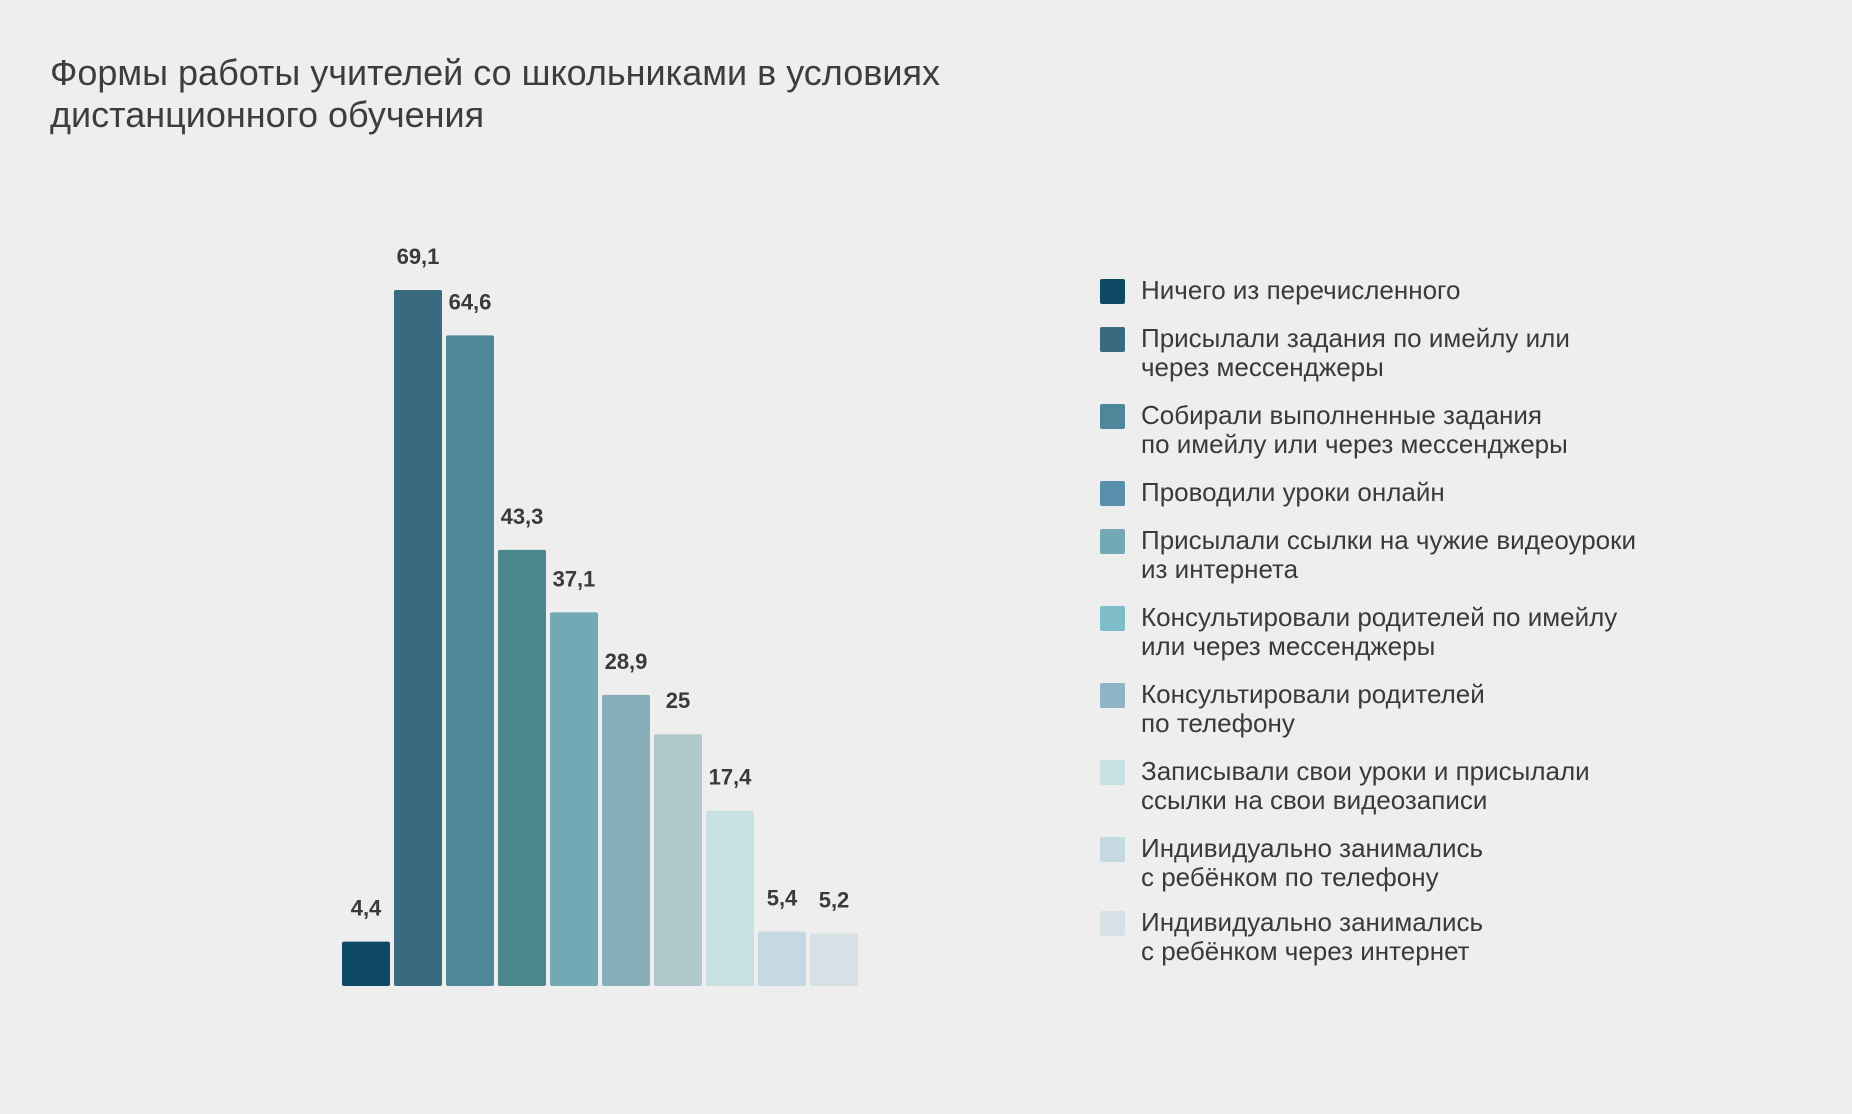 The width and height of the screenshot is (1852, 1114). I want to click on bar-value-label-3: 64,6, so click(470, 301).